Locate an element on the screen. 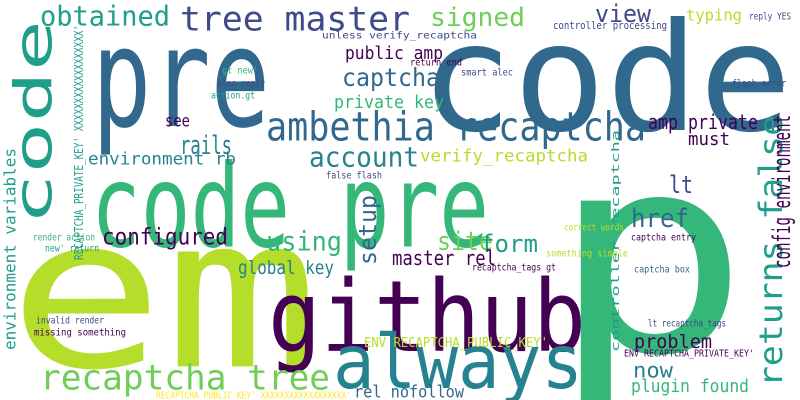  word-see: see is located at coordinates (177, 120).